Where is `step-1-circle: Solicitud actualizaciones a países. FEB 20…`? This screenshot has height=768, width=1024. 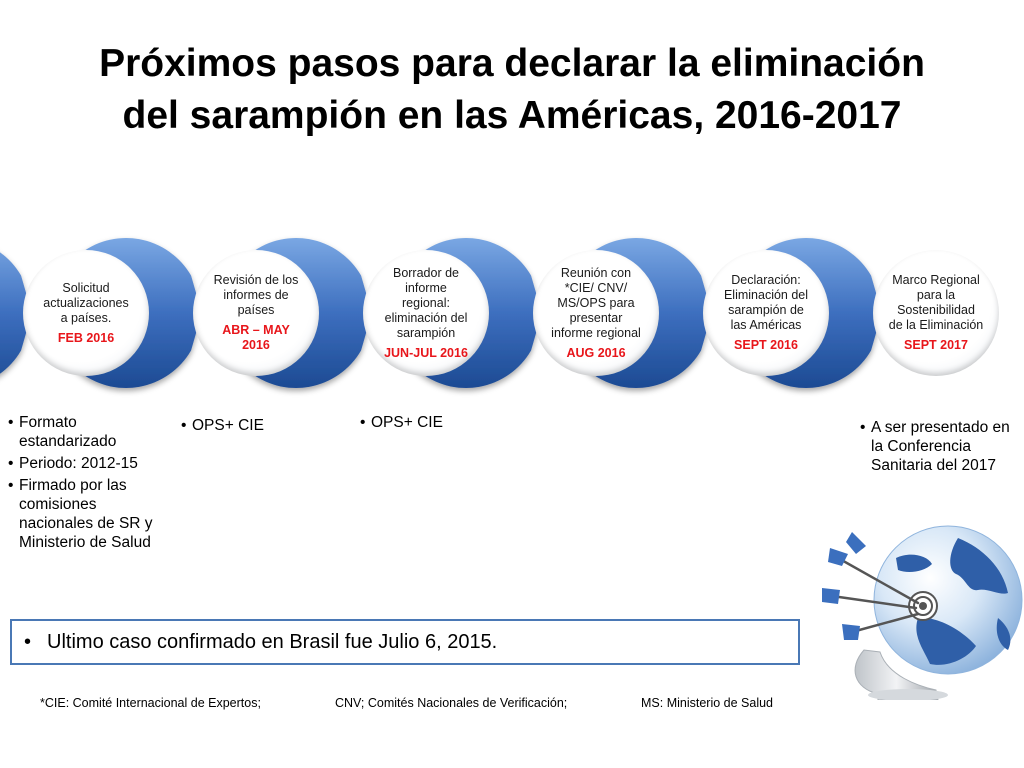
step-1-circle: Solicitud actualizaciones a países. FEB 20… is located at coordinates (86, 313).